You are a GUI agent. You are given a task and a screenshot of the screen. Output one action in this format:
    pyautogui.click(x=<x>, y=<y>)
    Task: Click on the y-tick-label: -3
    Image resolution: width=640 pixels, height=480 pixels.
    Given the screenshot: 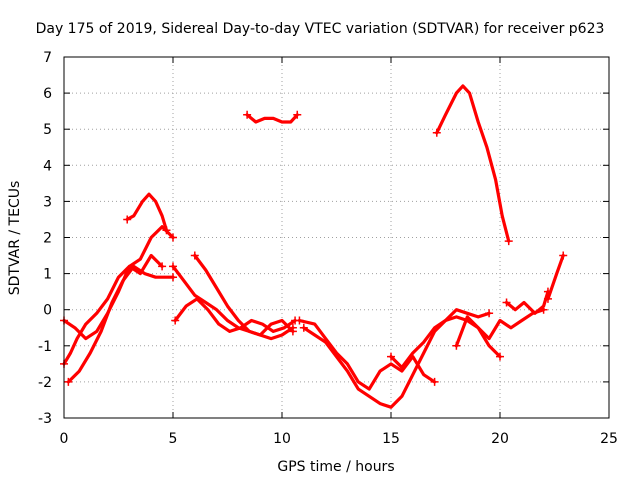 What is the action you would take?
    pyautogui.click(x=45, y=419)
    